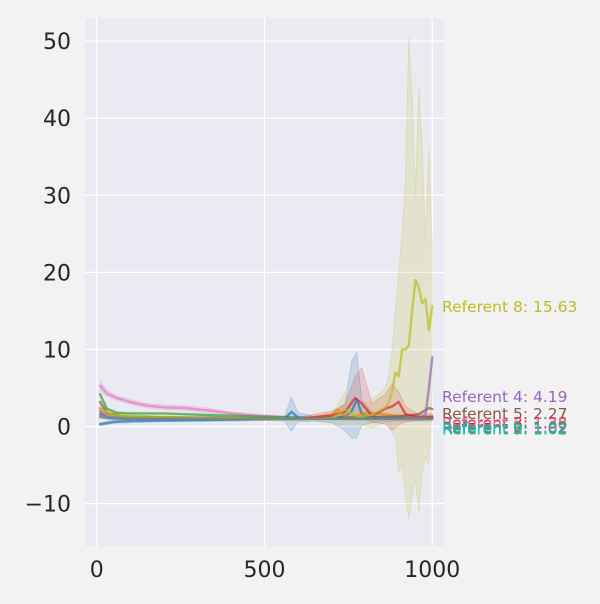 The image size is (600, 604). I want to click on y-tick-label: −10, so click(48, 505).